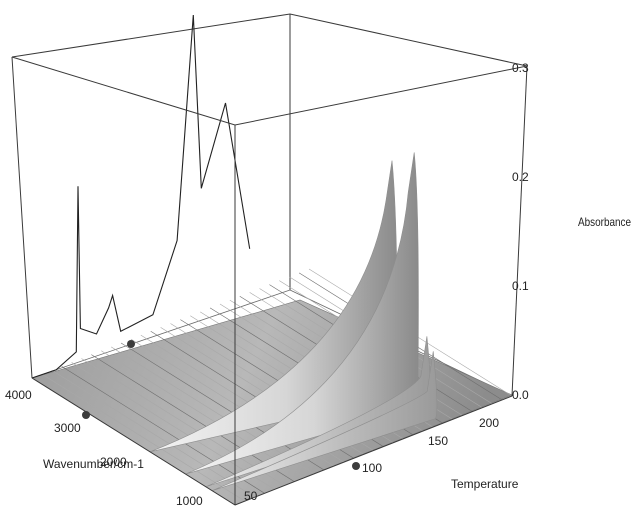 This screenshot has height=509, width=631. Describe the element at coordinates (520, 231) in the screenshot. I see `absorbance-tick-labels: 0.0 0.1 0.2 0.3` at that location.